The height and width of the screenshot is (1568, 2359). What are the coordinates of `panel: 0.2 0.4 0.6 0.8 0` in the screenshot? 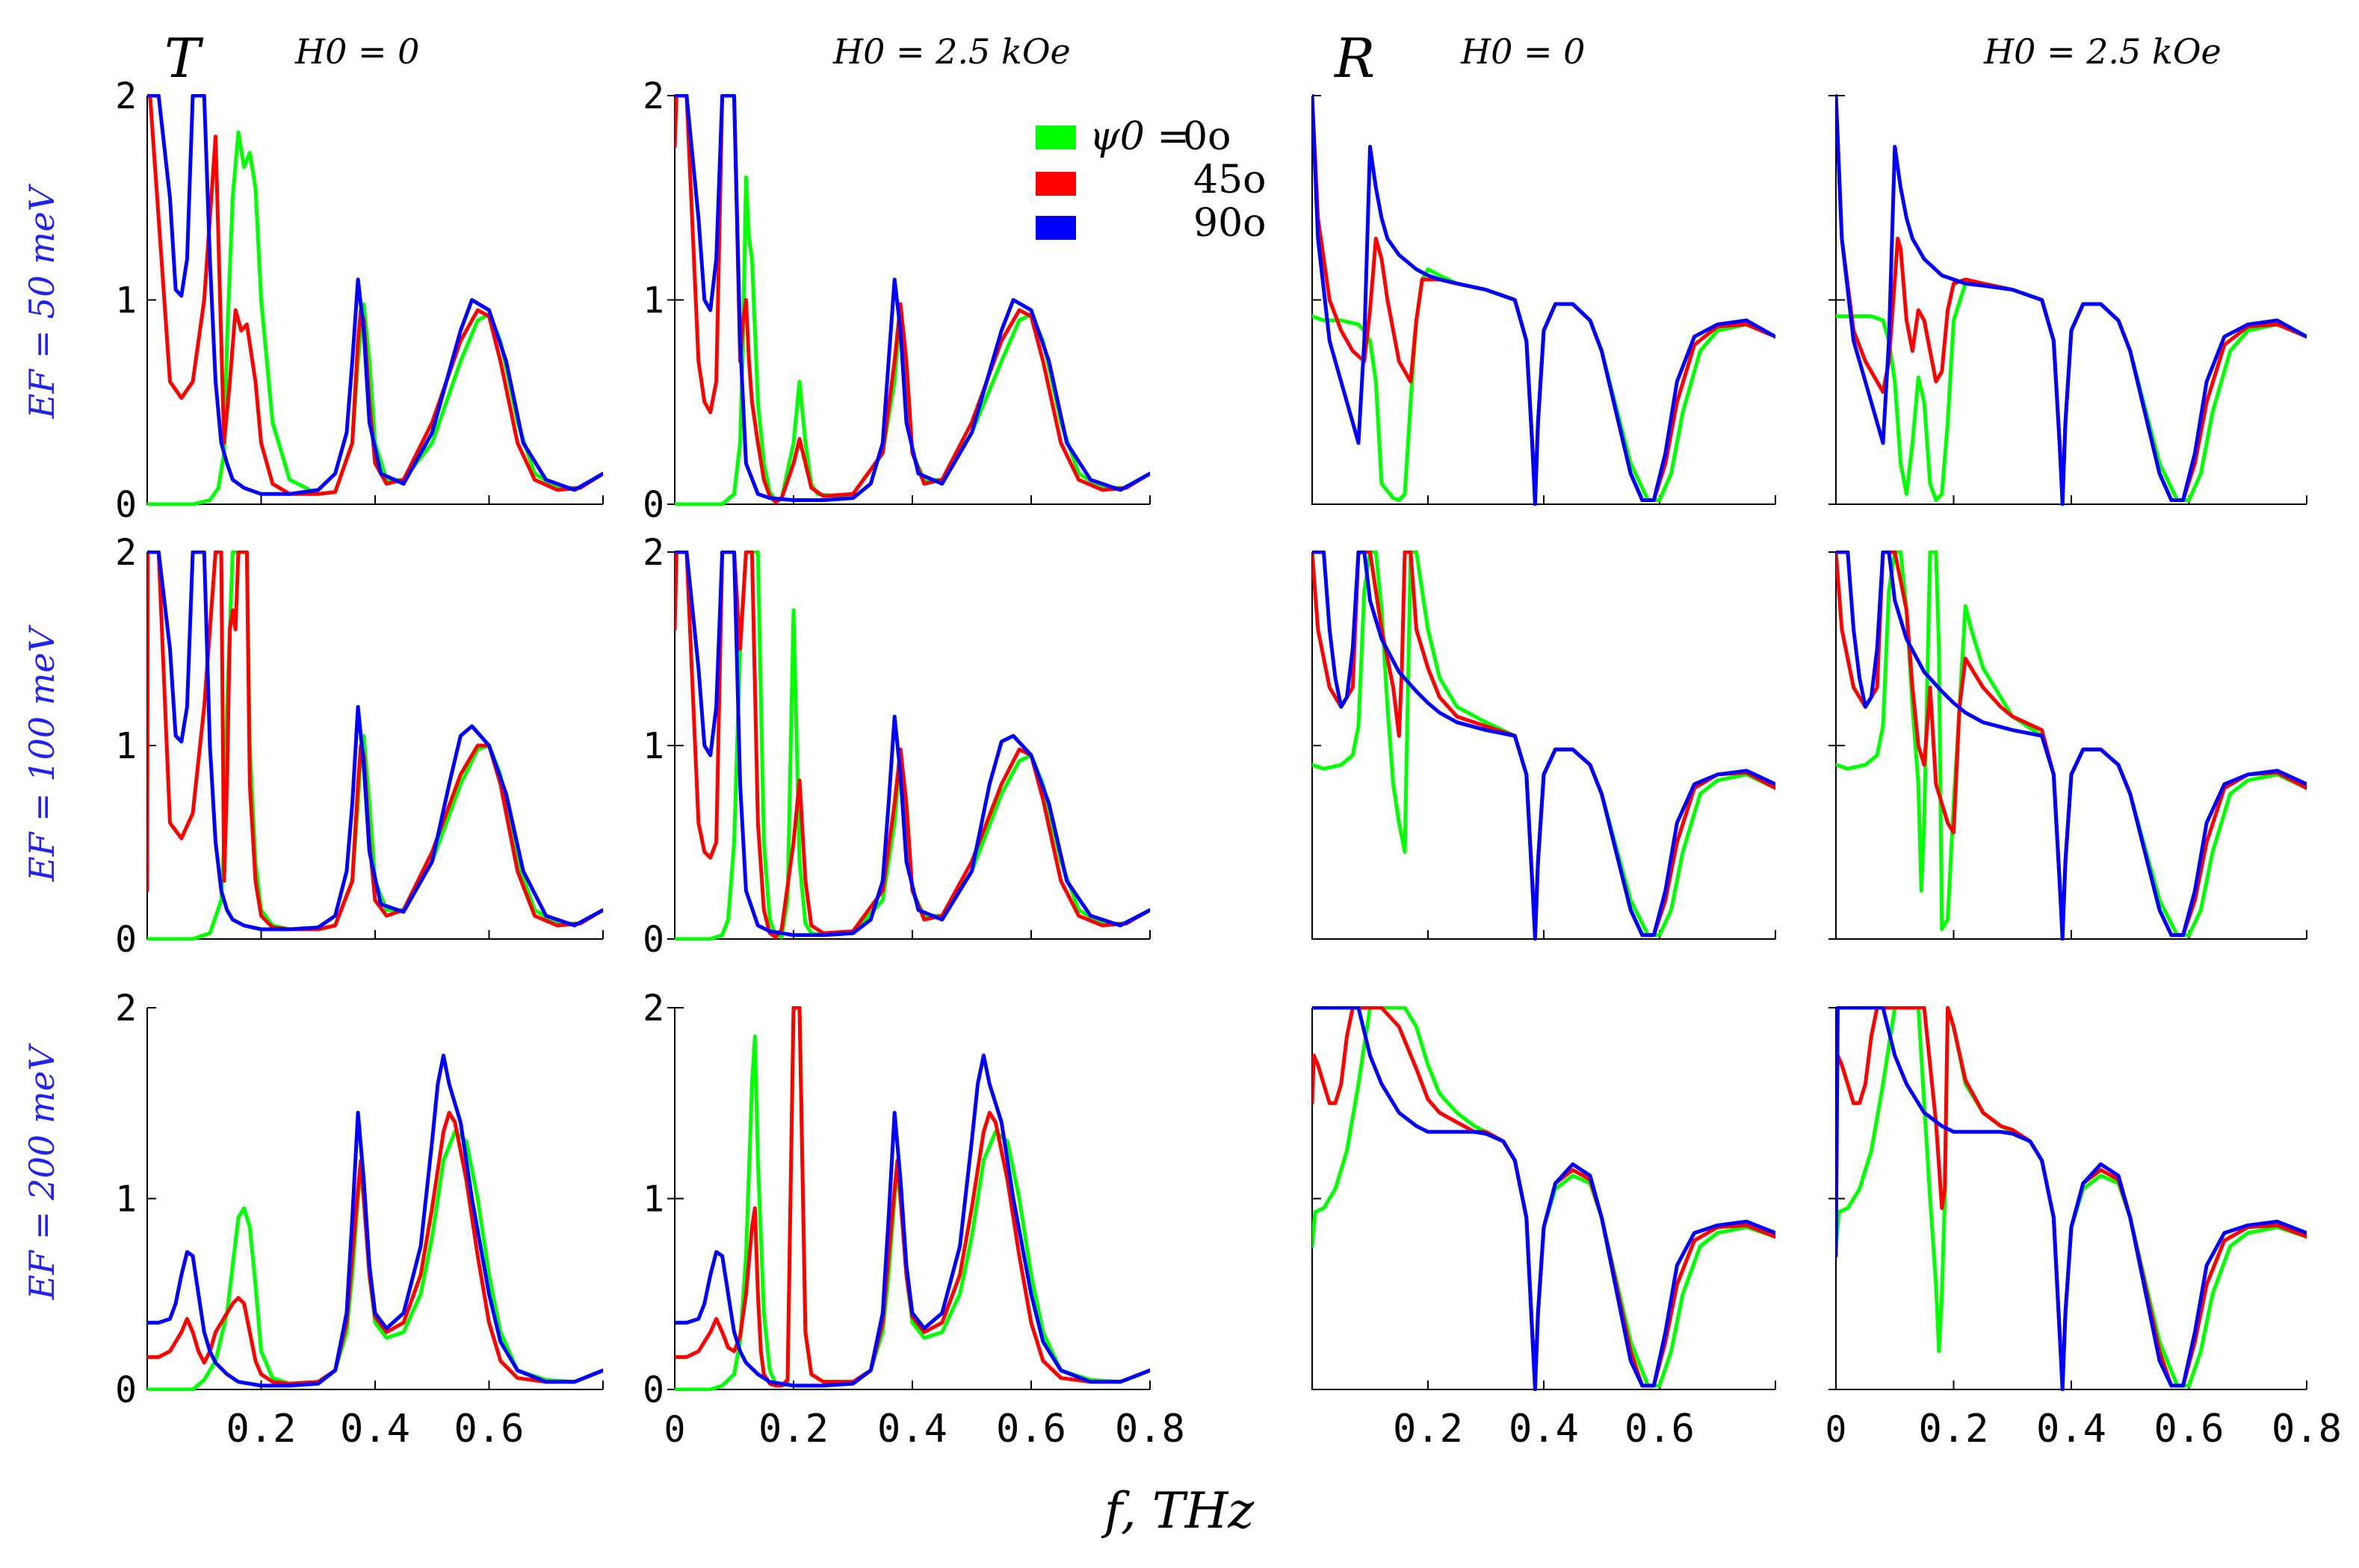 It's located at (2083, 1228).